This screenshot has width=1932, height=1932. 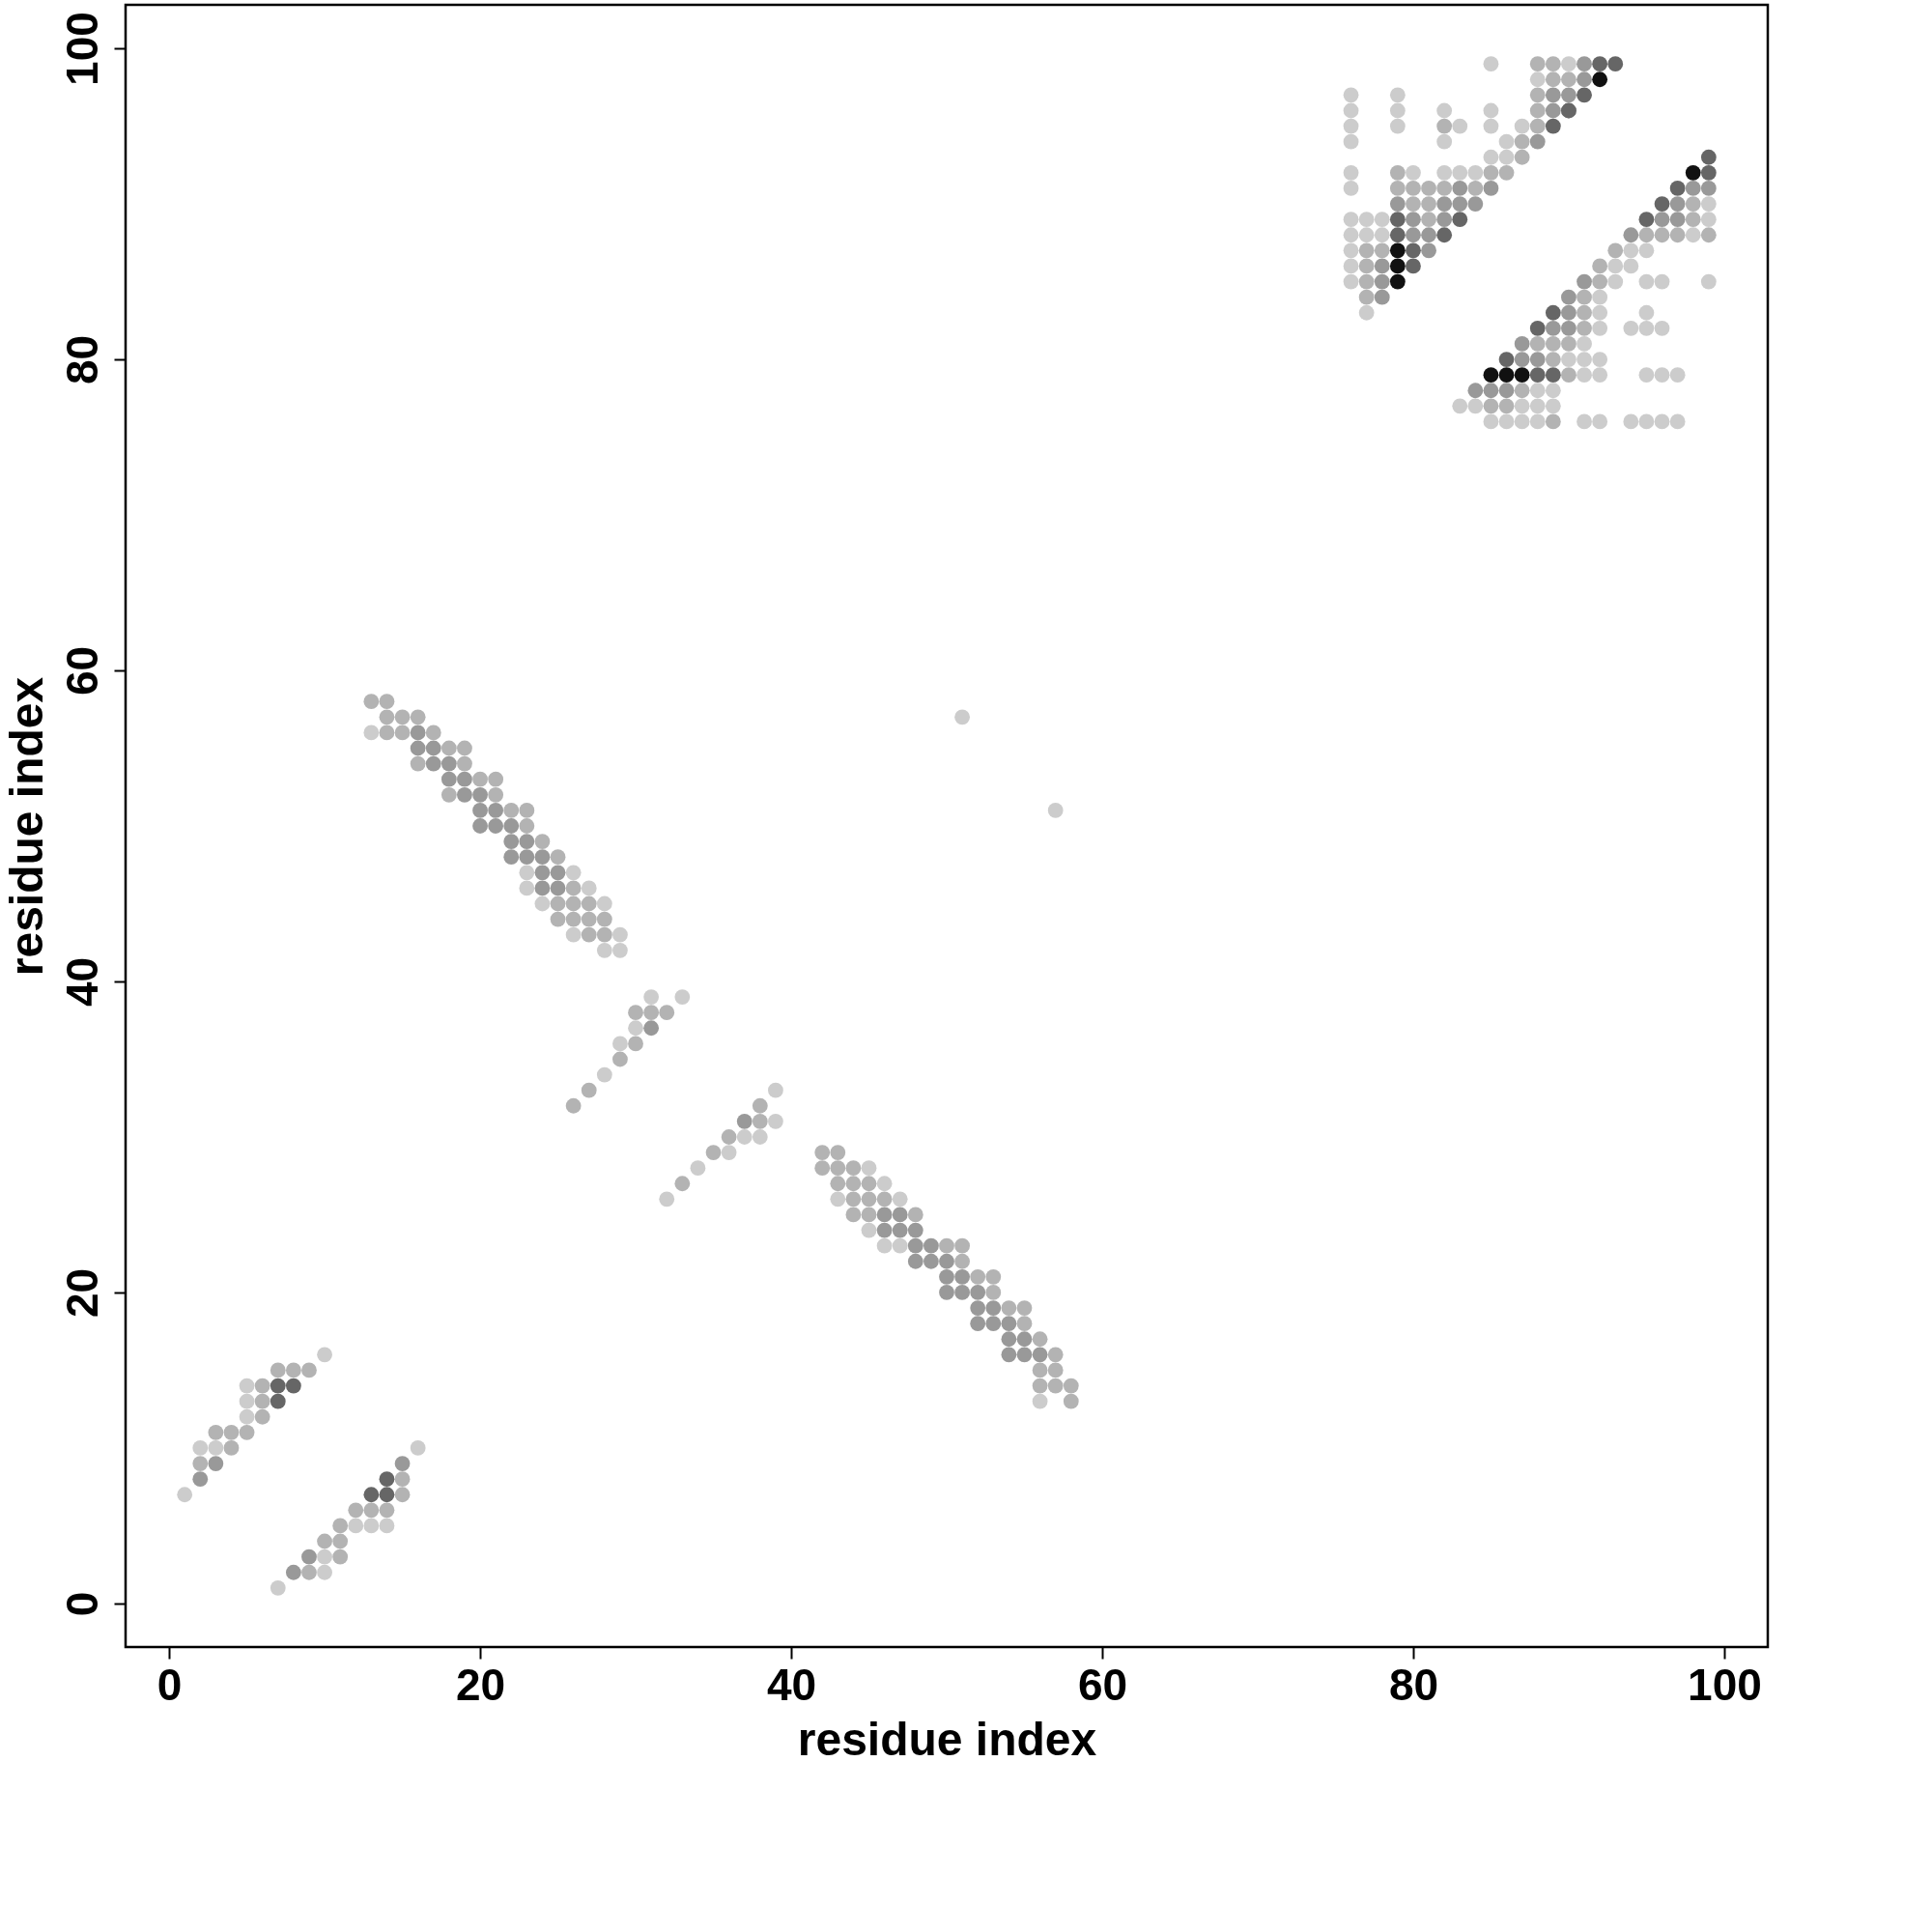 What do you see at coordinates (1413, 1684) in the screenshot?
I see `x-tick-label: 80` at bounding box center [1413, 1684].